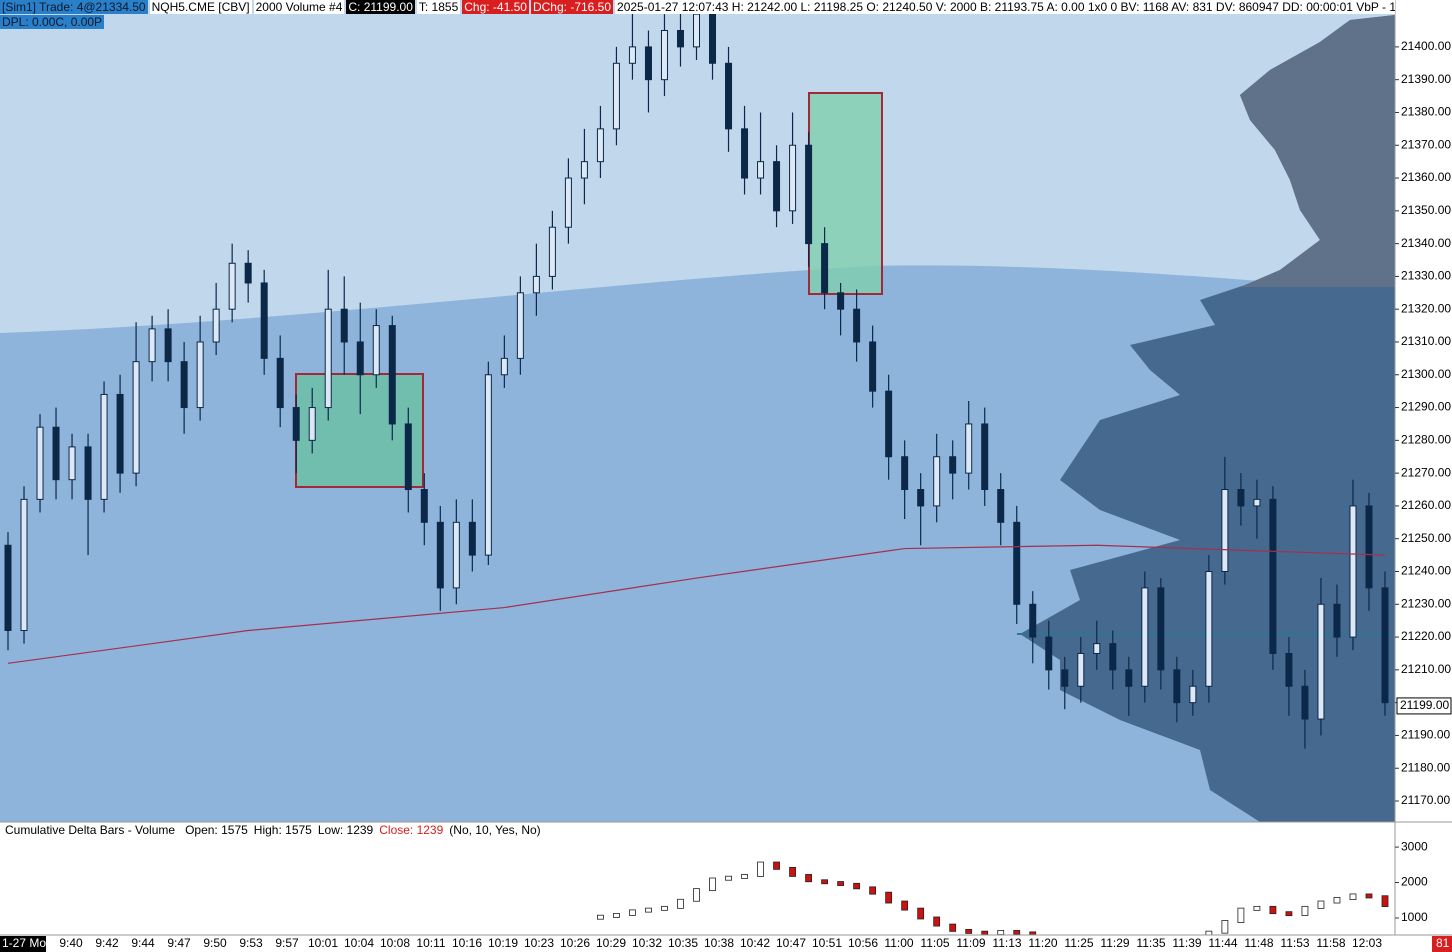  I want to click on y-tick-label: 21280.00, so click(1426, 440).